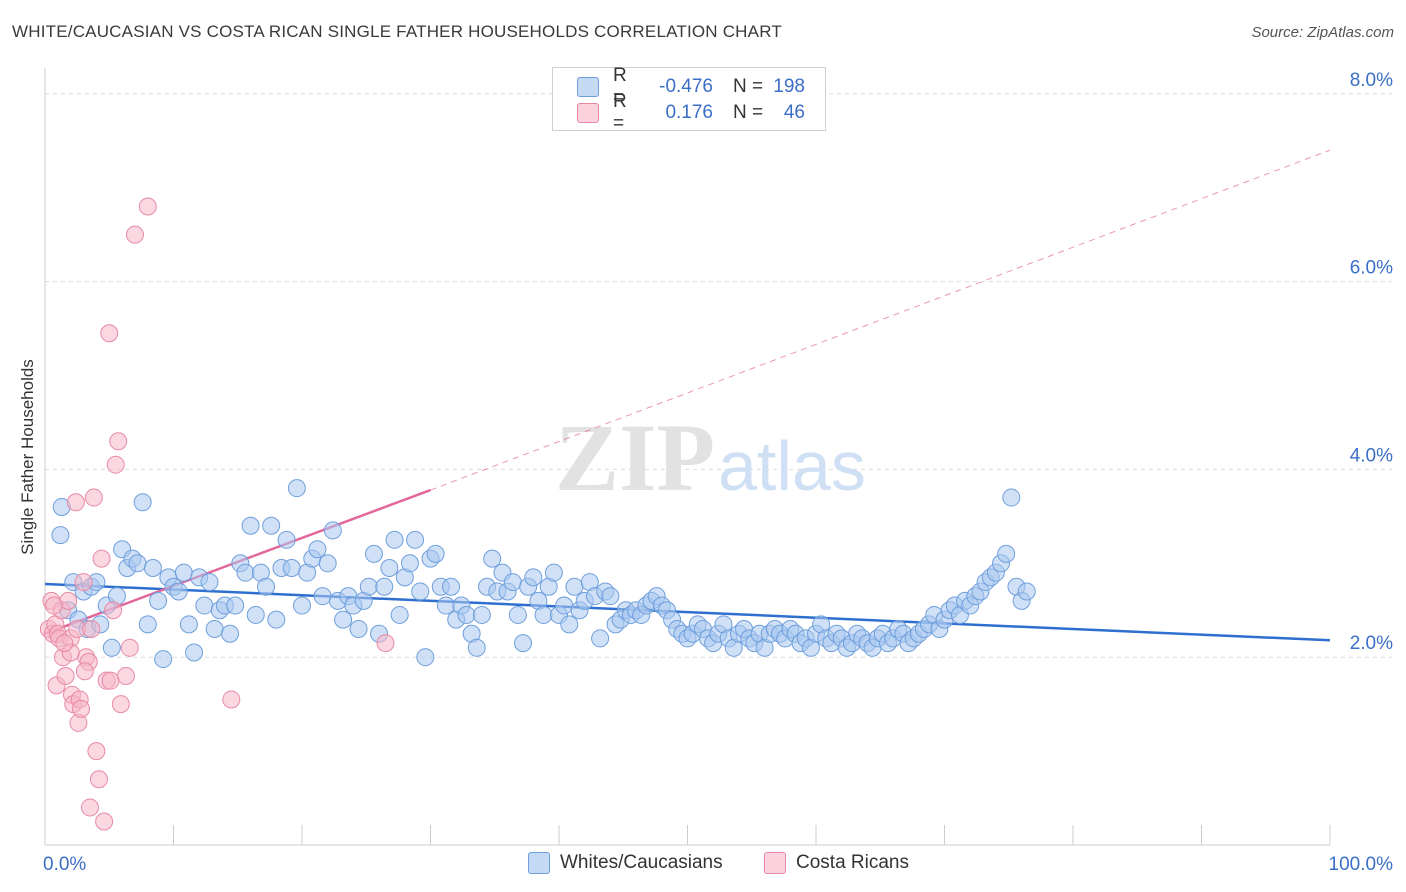 The width and height of the screenshot is (1406, 892). I want to click on legend-row-costa-ricans: R = 0.176 N = 46, so click(691, 112).